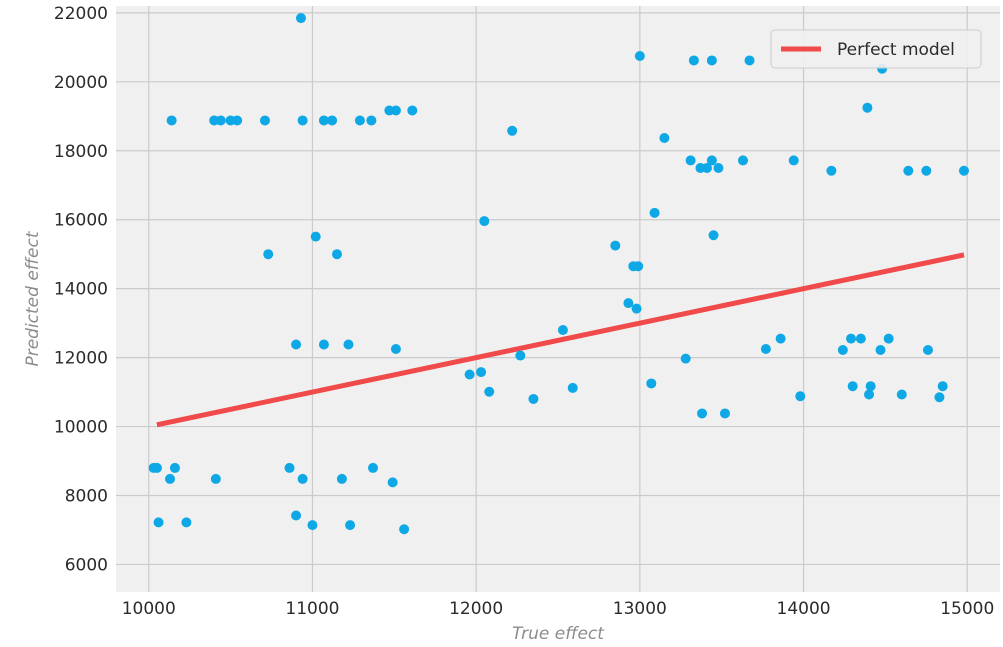 The image size is (1003, 647). What do you see at coordinates (81, 359) in the screenshot?
I see `y-tick-label: 12000` at bounding box center [81, 359].